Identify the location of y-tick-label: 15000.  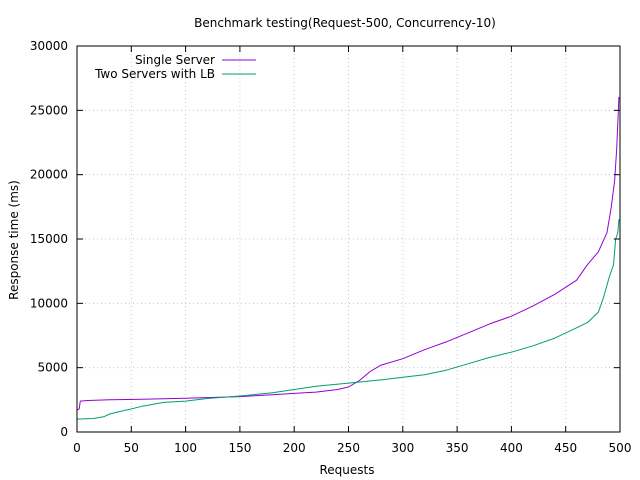
(49, 239).